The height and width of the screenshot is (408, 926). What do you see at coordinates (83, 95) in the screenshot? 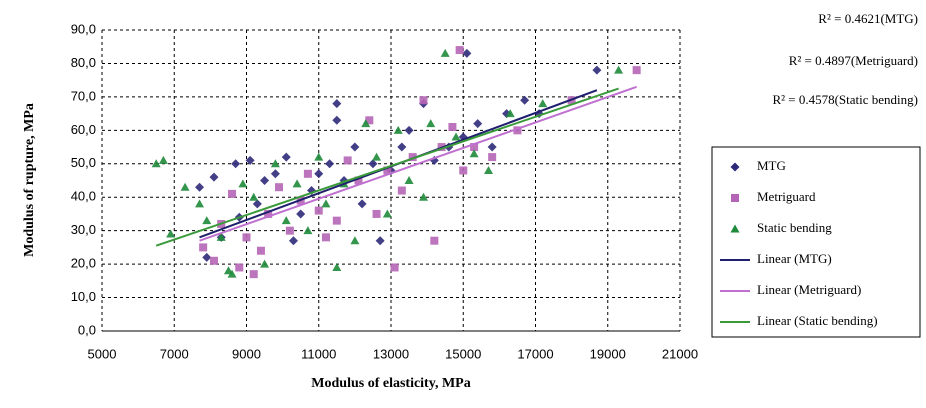
I see `y-tick-label: 70,0` at bounding box center [83, 95].